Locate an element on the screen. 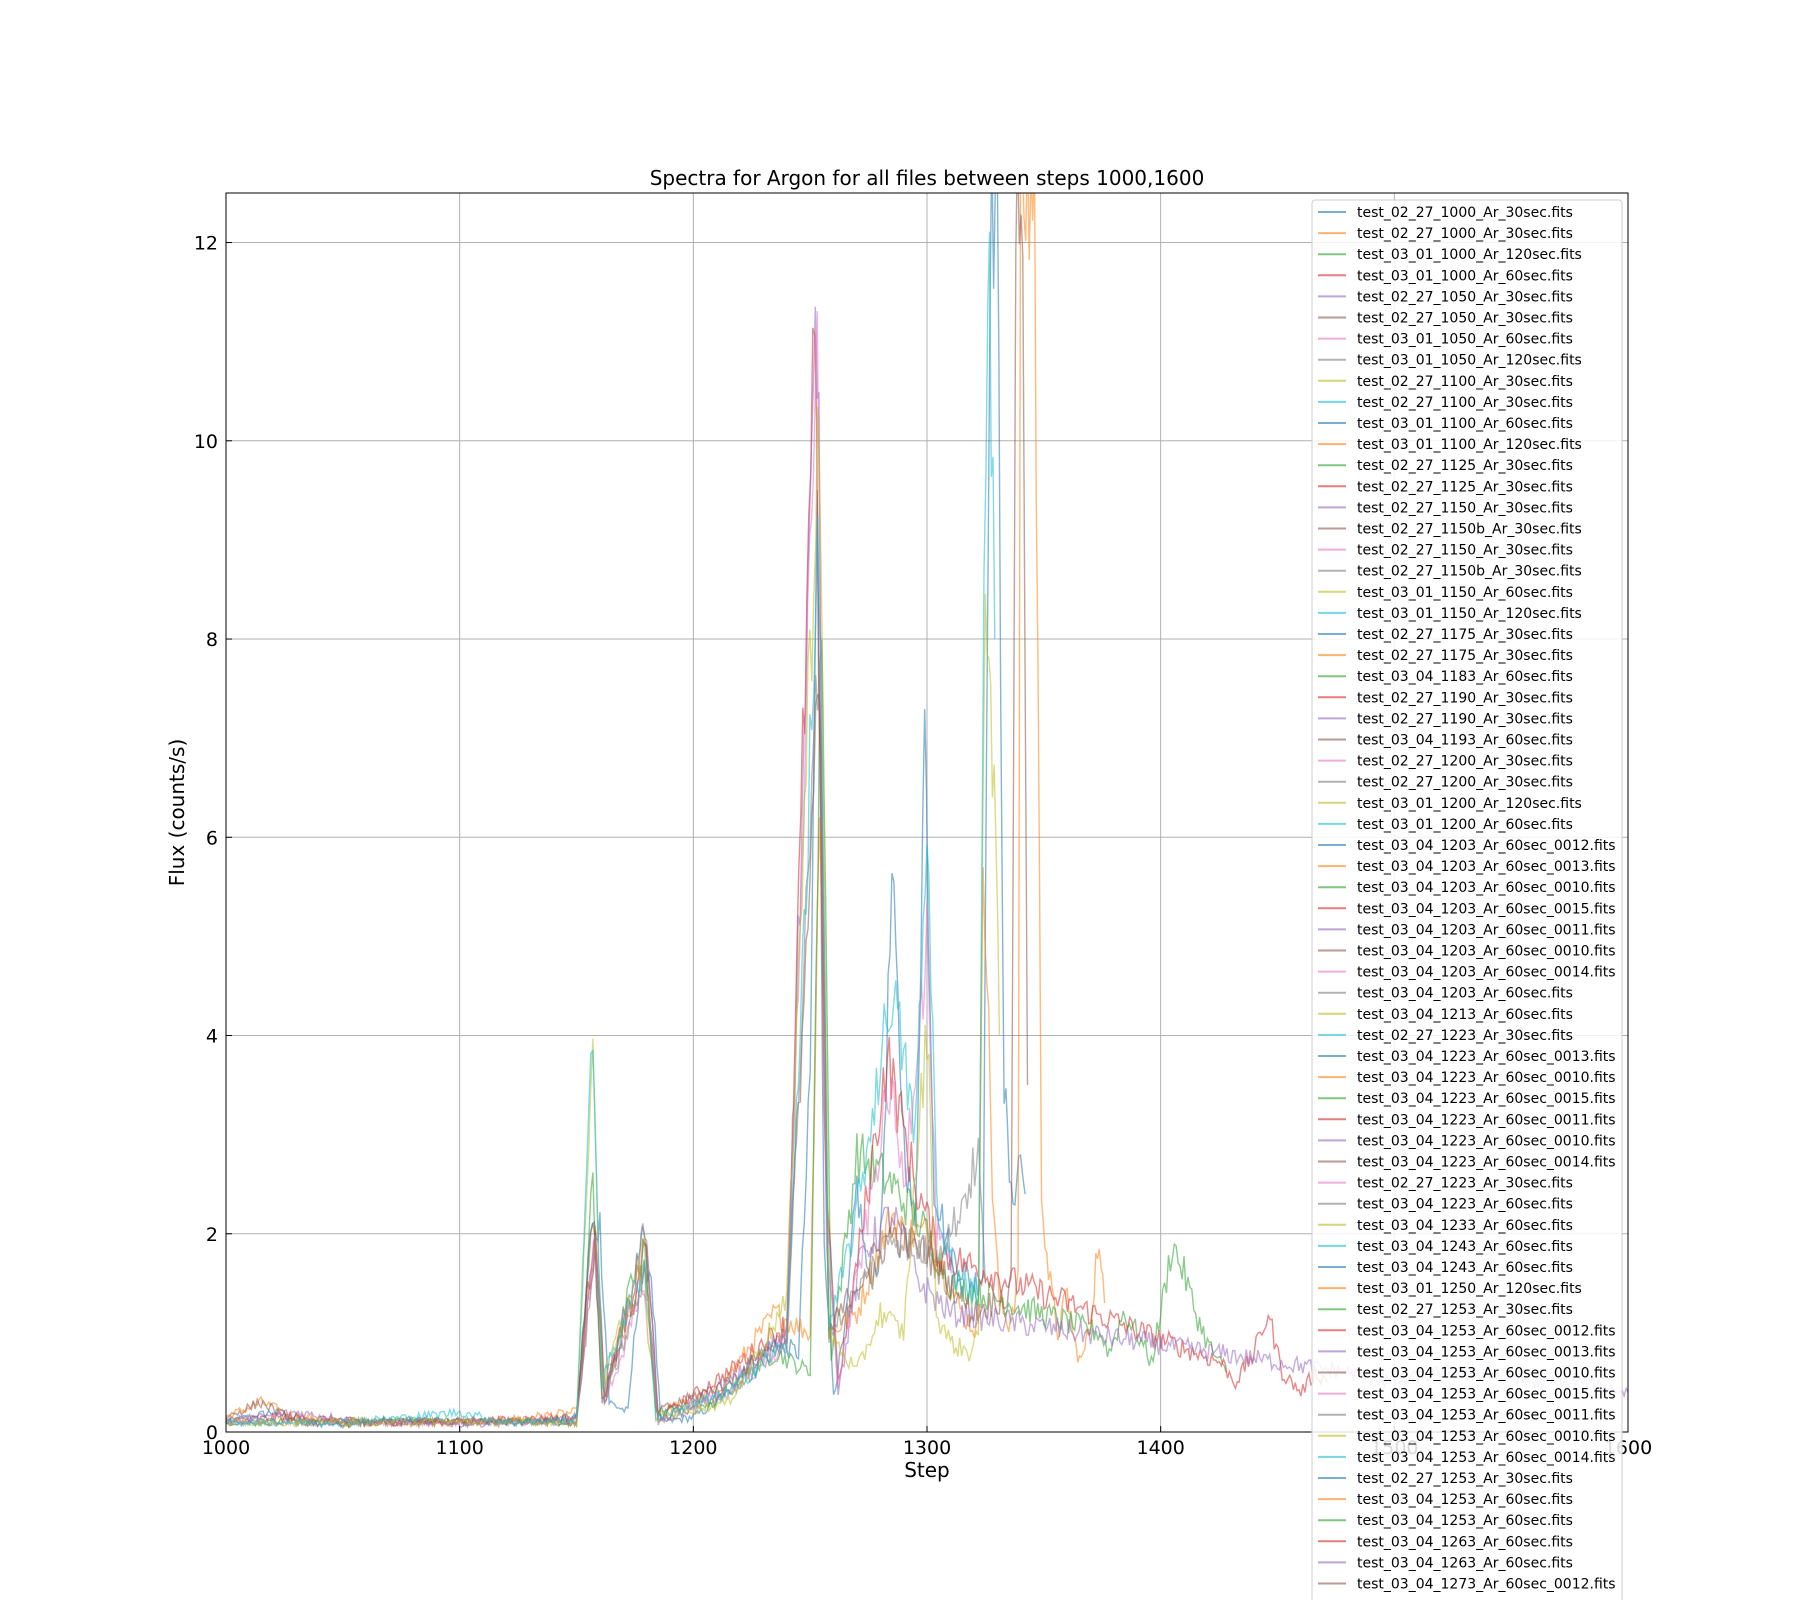 The height and width of the screenshot is (1600, 1800). legend-entry: test_03_01_1200_Ar_120sec.fits is located at coordinates (1469, 804).